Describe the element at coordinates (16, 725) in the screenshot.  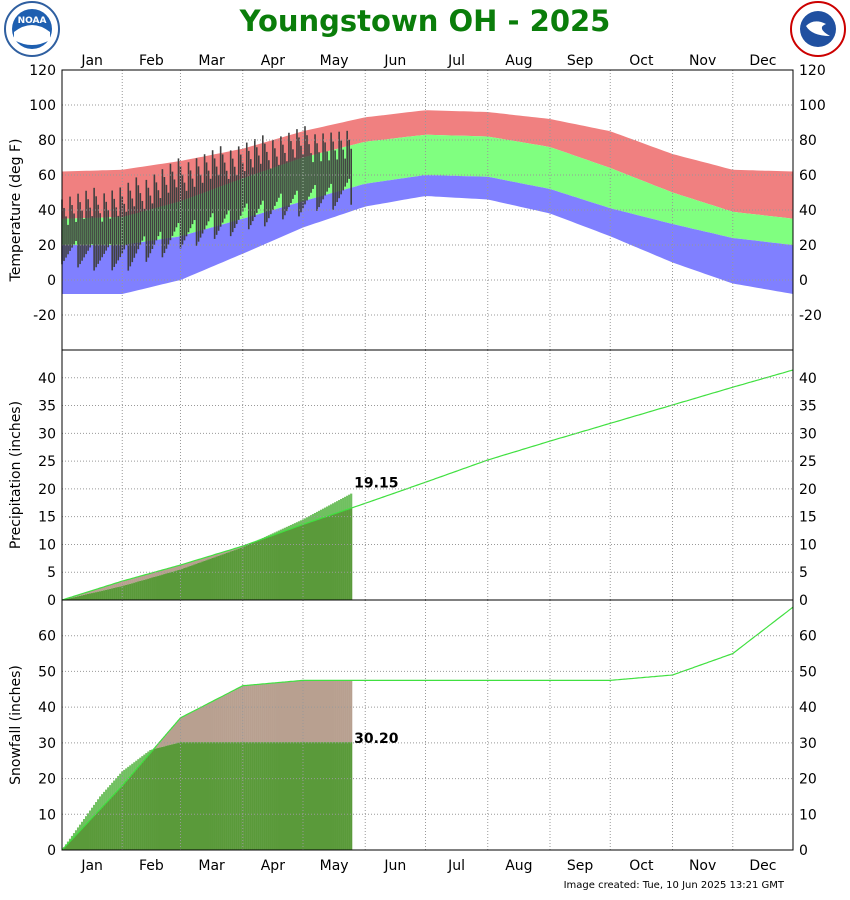
I see `snow-ylabel: Snowfall (inches)` at that location.